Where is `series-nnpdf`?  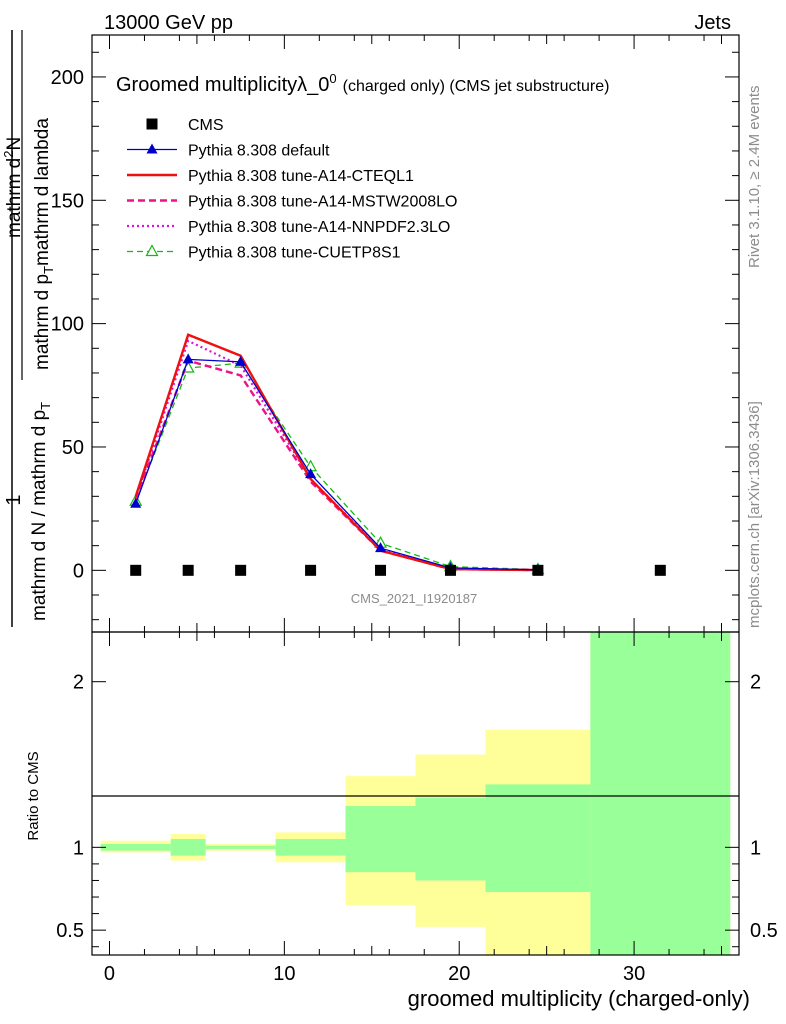 series-nnpdf is located at coordinates (336, 455).